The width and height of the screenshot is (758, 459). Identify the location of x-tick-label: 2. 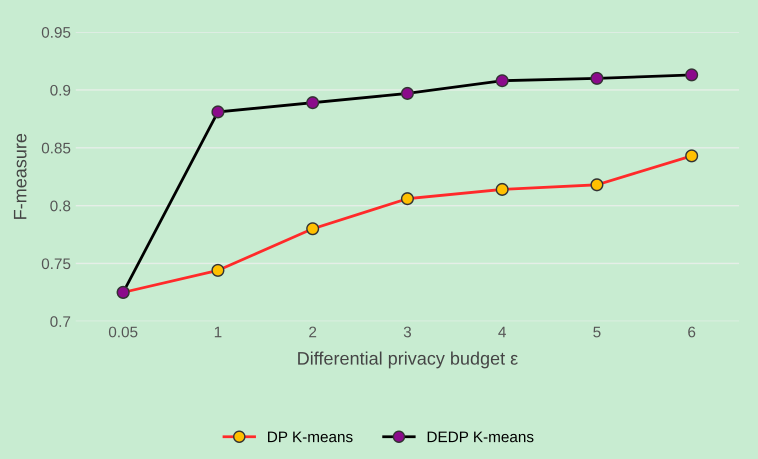
(312, 332).